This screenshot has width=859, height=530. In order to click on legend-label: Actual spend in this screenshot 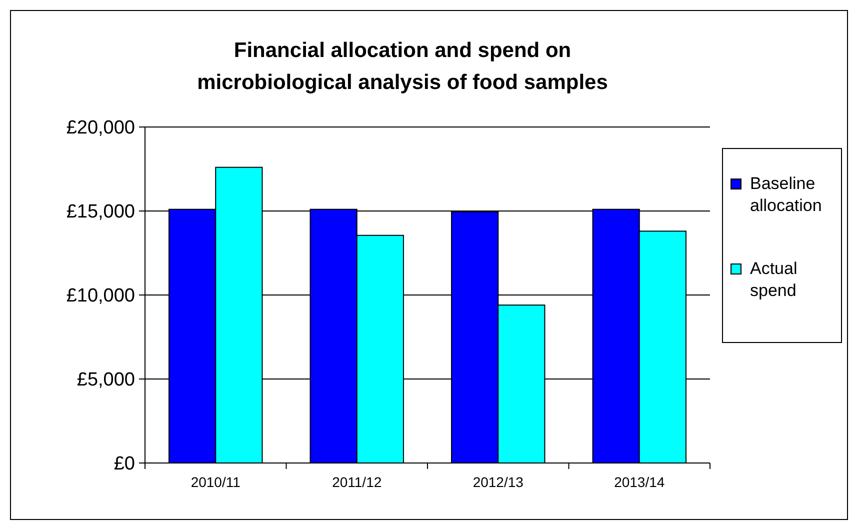, I will do `click(774, 279)`.